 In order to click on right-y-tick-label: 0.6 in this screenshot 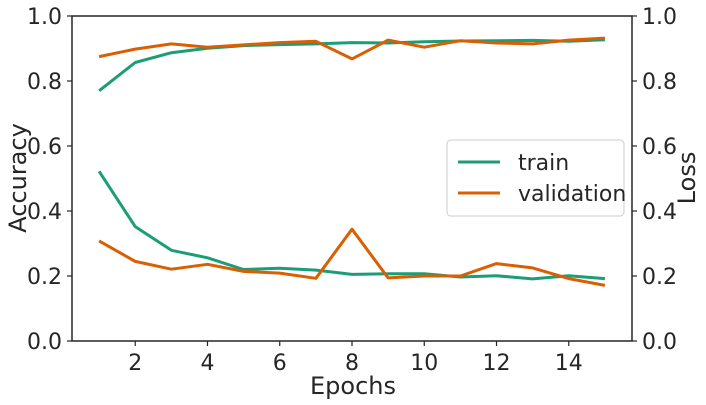, I will do `click(659, 147)`.